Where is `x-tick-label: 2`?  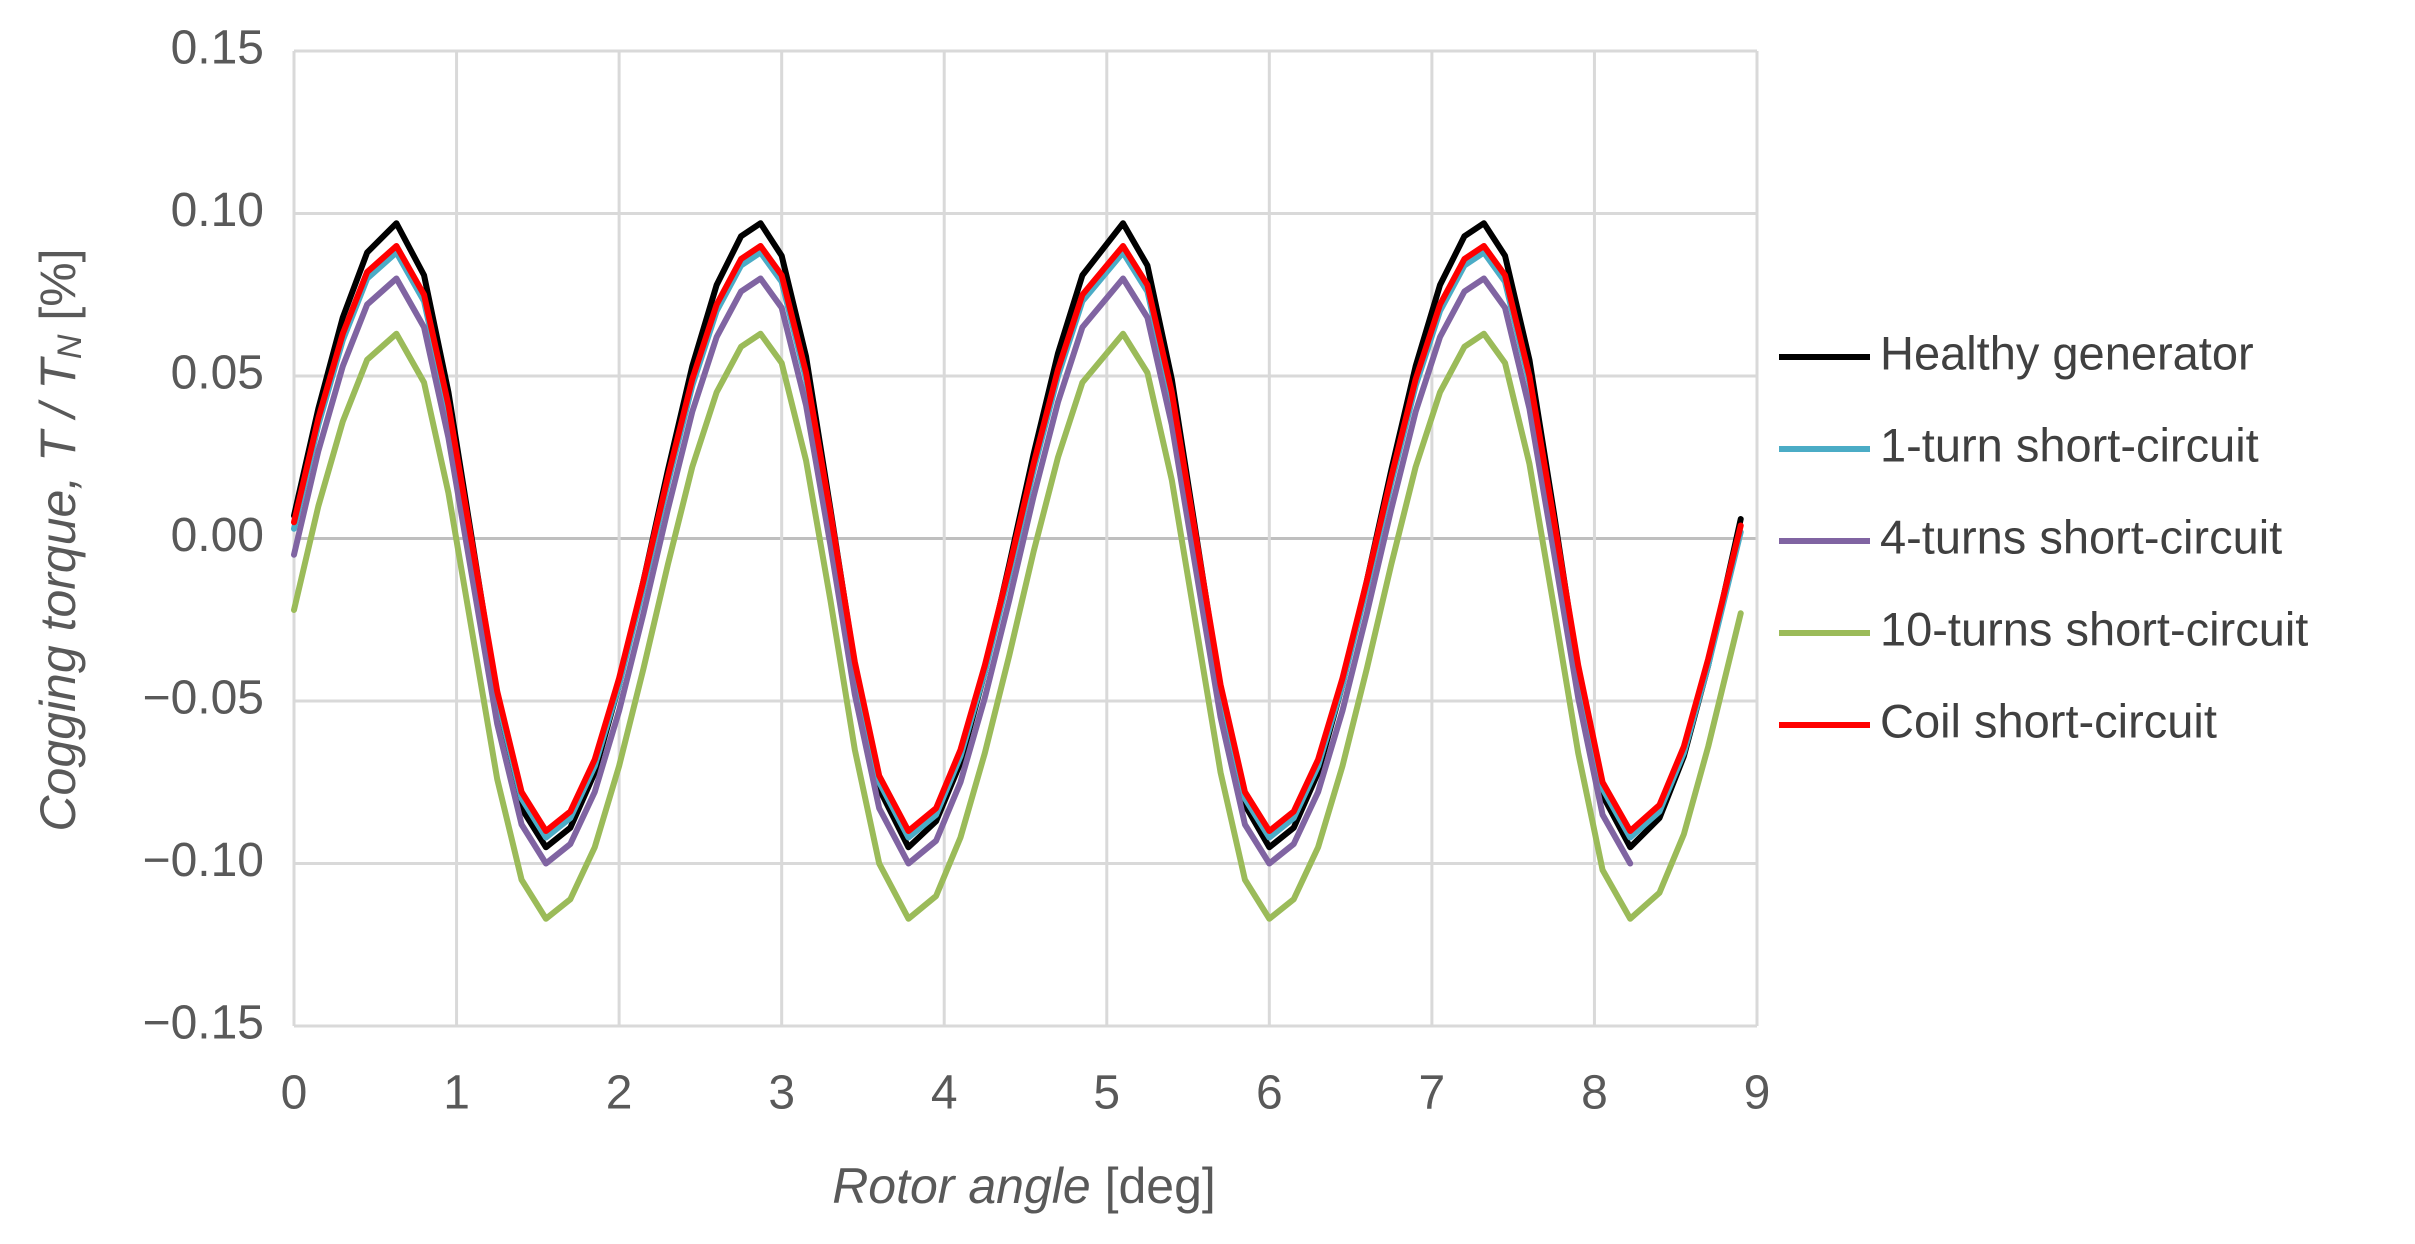 x-tick-label: 2 is located at coordinates (619, 1093).